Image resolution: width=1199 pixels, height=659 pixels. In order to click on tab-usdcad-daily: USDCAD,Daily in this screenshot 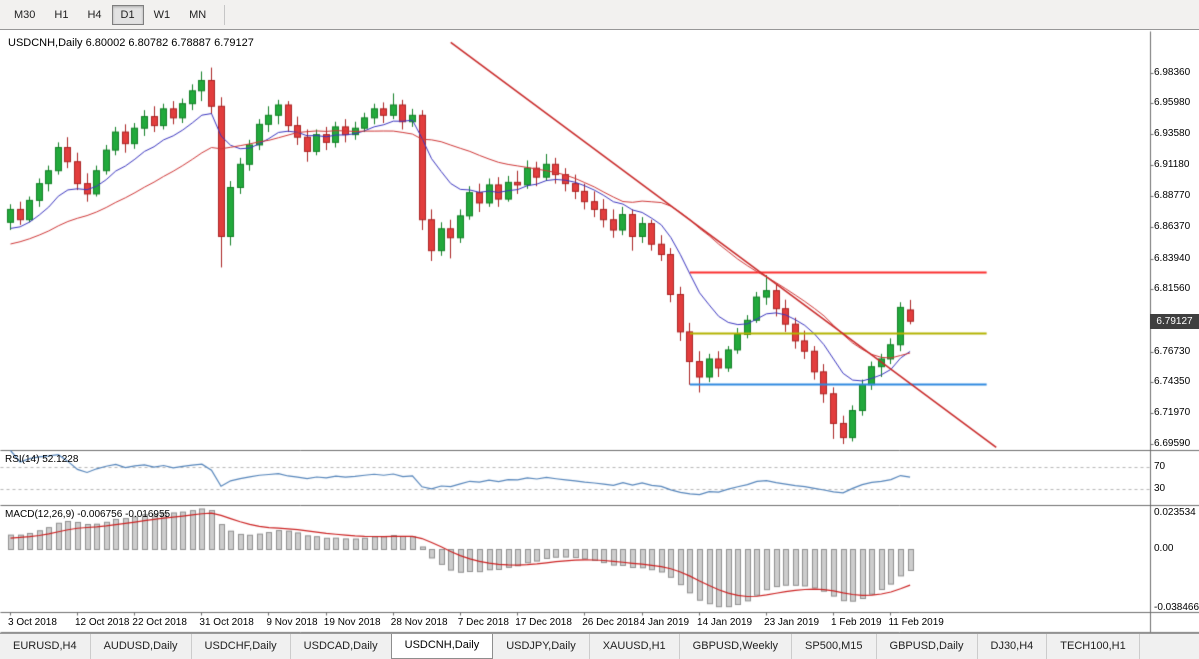, I will do `click(341, 646)`.